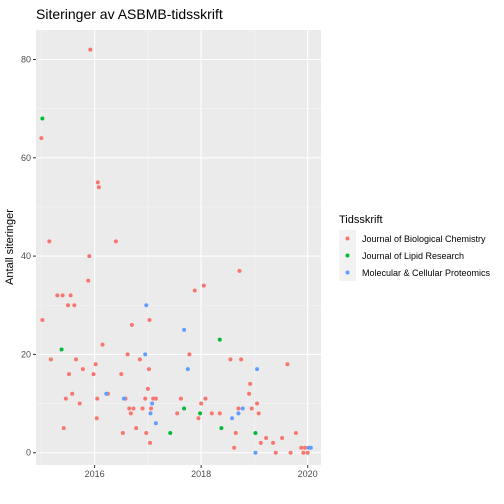  What do you see at coordinates (424, 239) in the screenshot?
I see `legend-label: Journal of Biological Chemistry` at bounding box center [424, 239].